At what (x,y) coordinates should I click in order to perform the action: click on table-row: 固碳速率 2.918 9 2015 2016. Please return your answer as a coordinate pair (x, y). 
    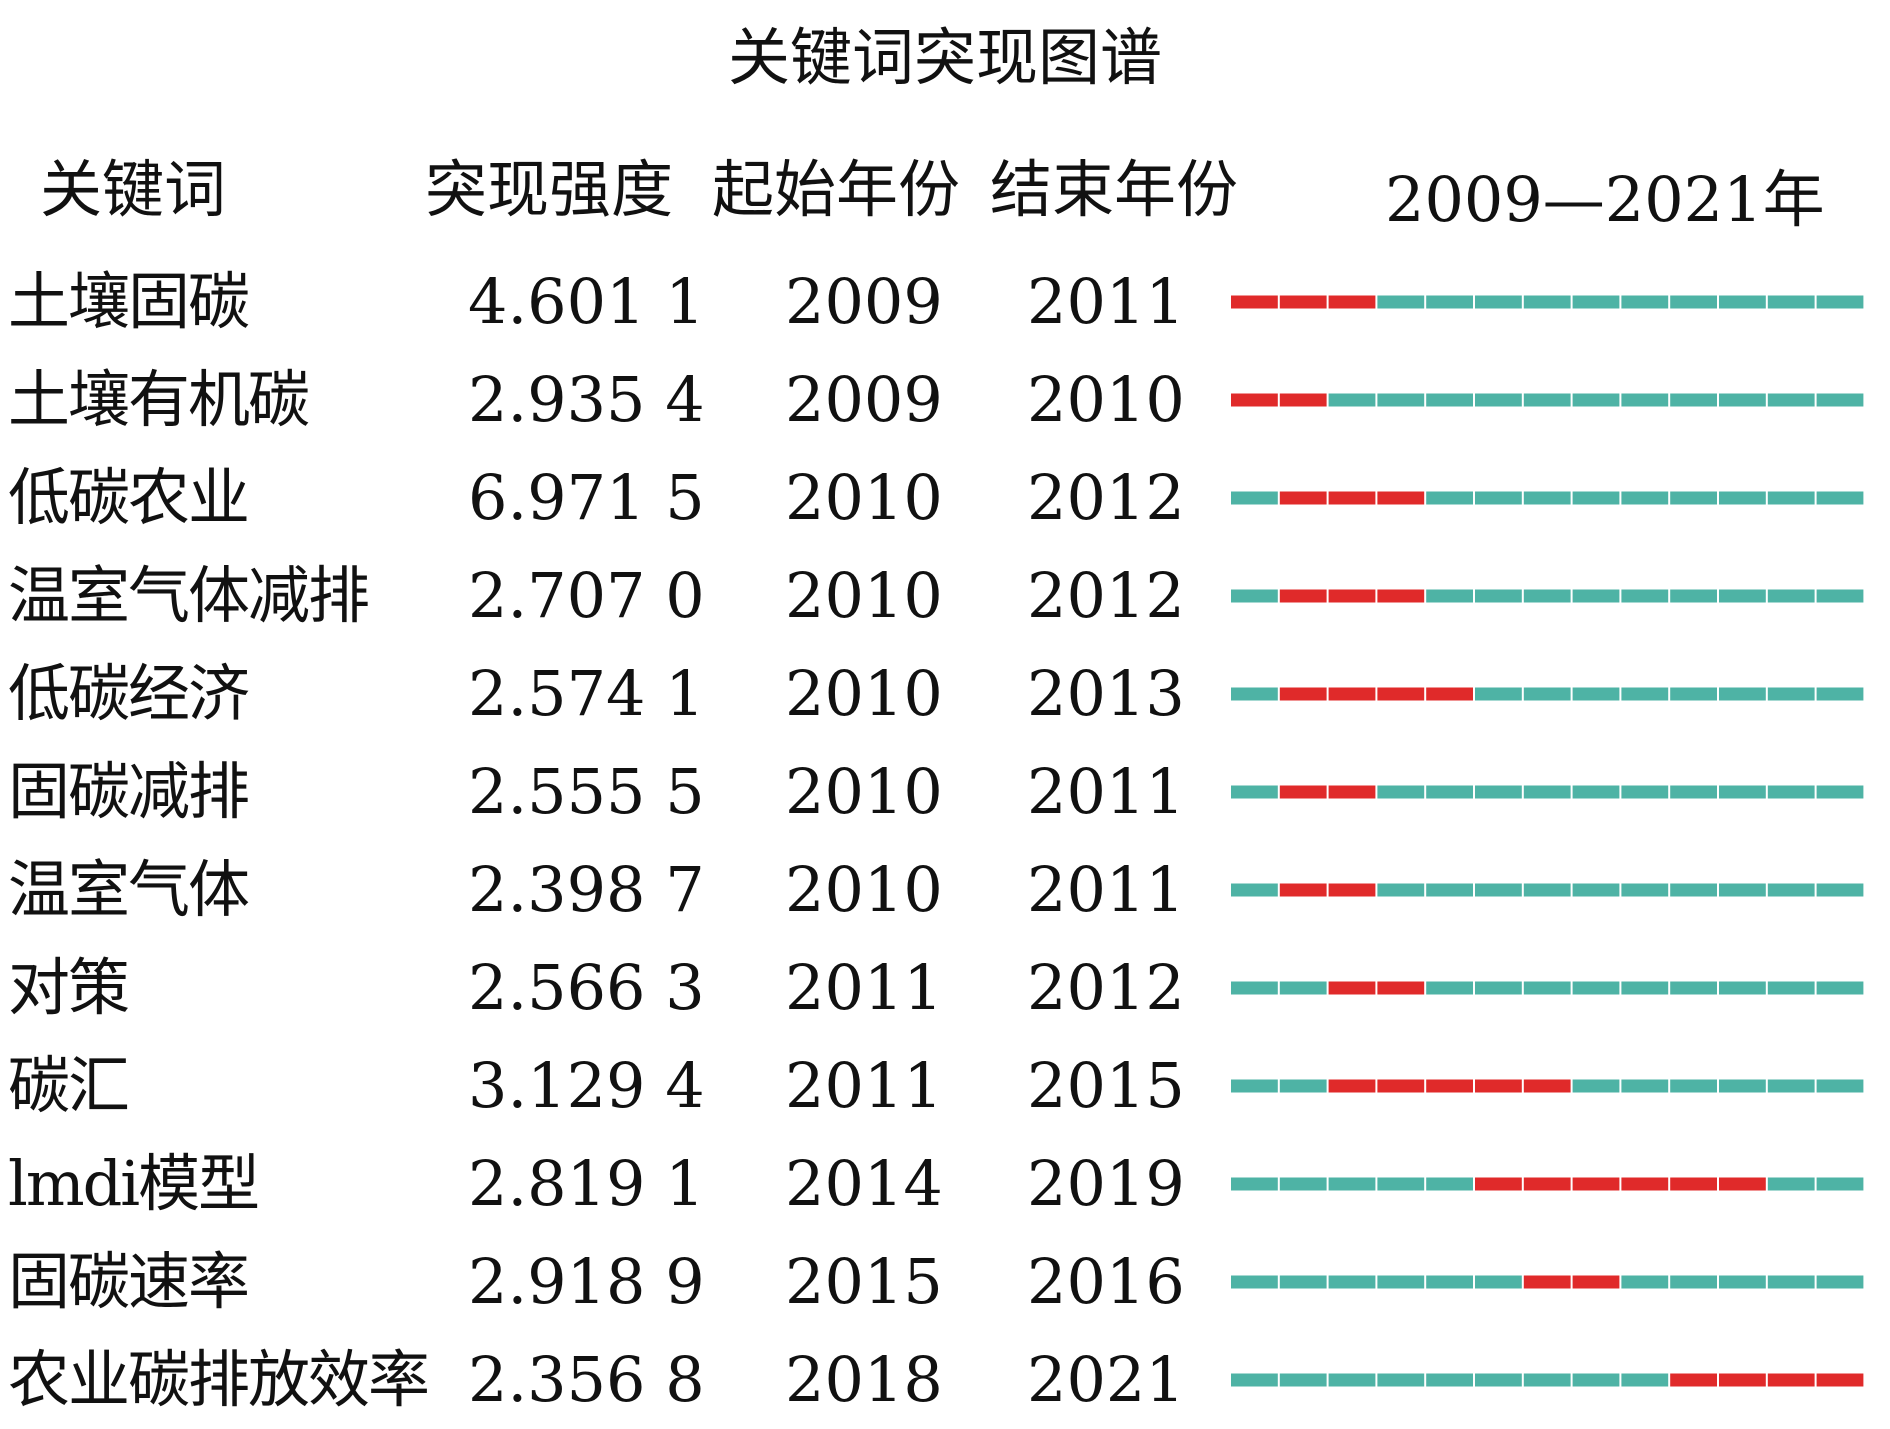
    Looking at the image, I should click on (945, 1282).